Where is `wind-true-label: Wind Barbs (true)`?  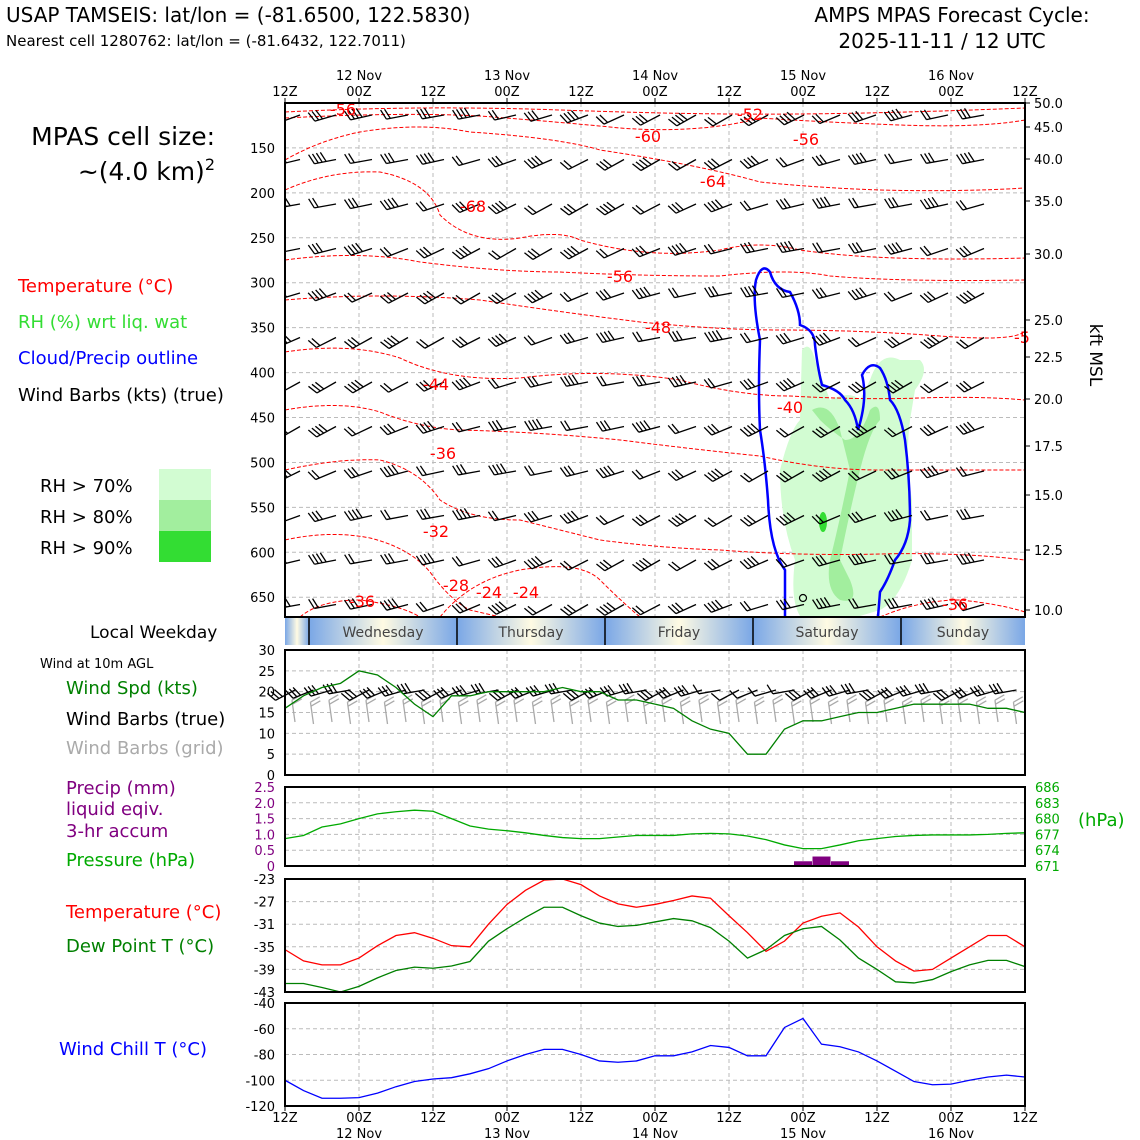 wind-true-label: Wind Barbs (true) is located at coordinates (145, 719).